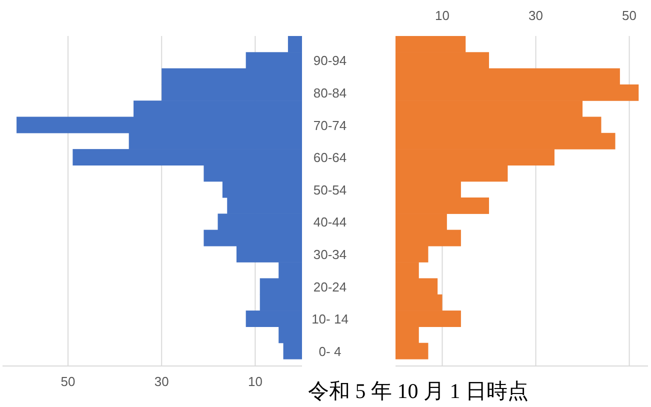 The height and width of the screenshot is (407, 651). What do you see at coordinates (418, 391) in the screenshot?
I see `text: 令和 5 年 10 月 1 日時点` at bounding box center [418, 391].